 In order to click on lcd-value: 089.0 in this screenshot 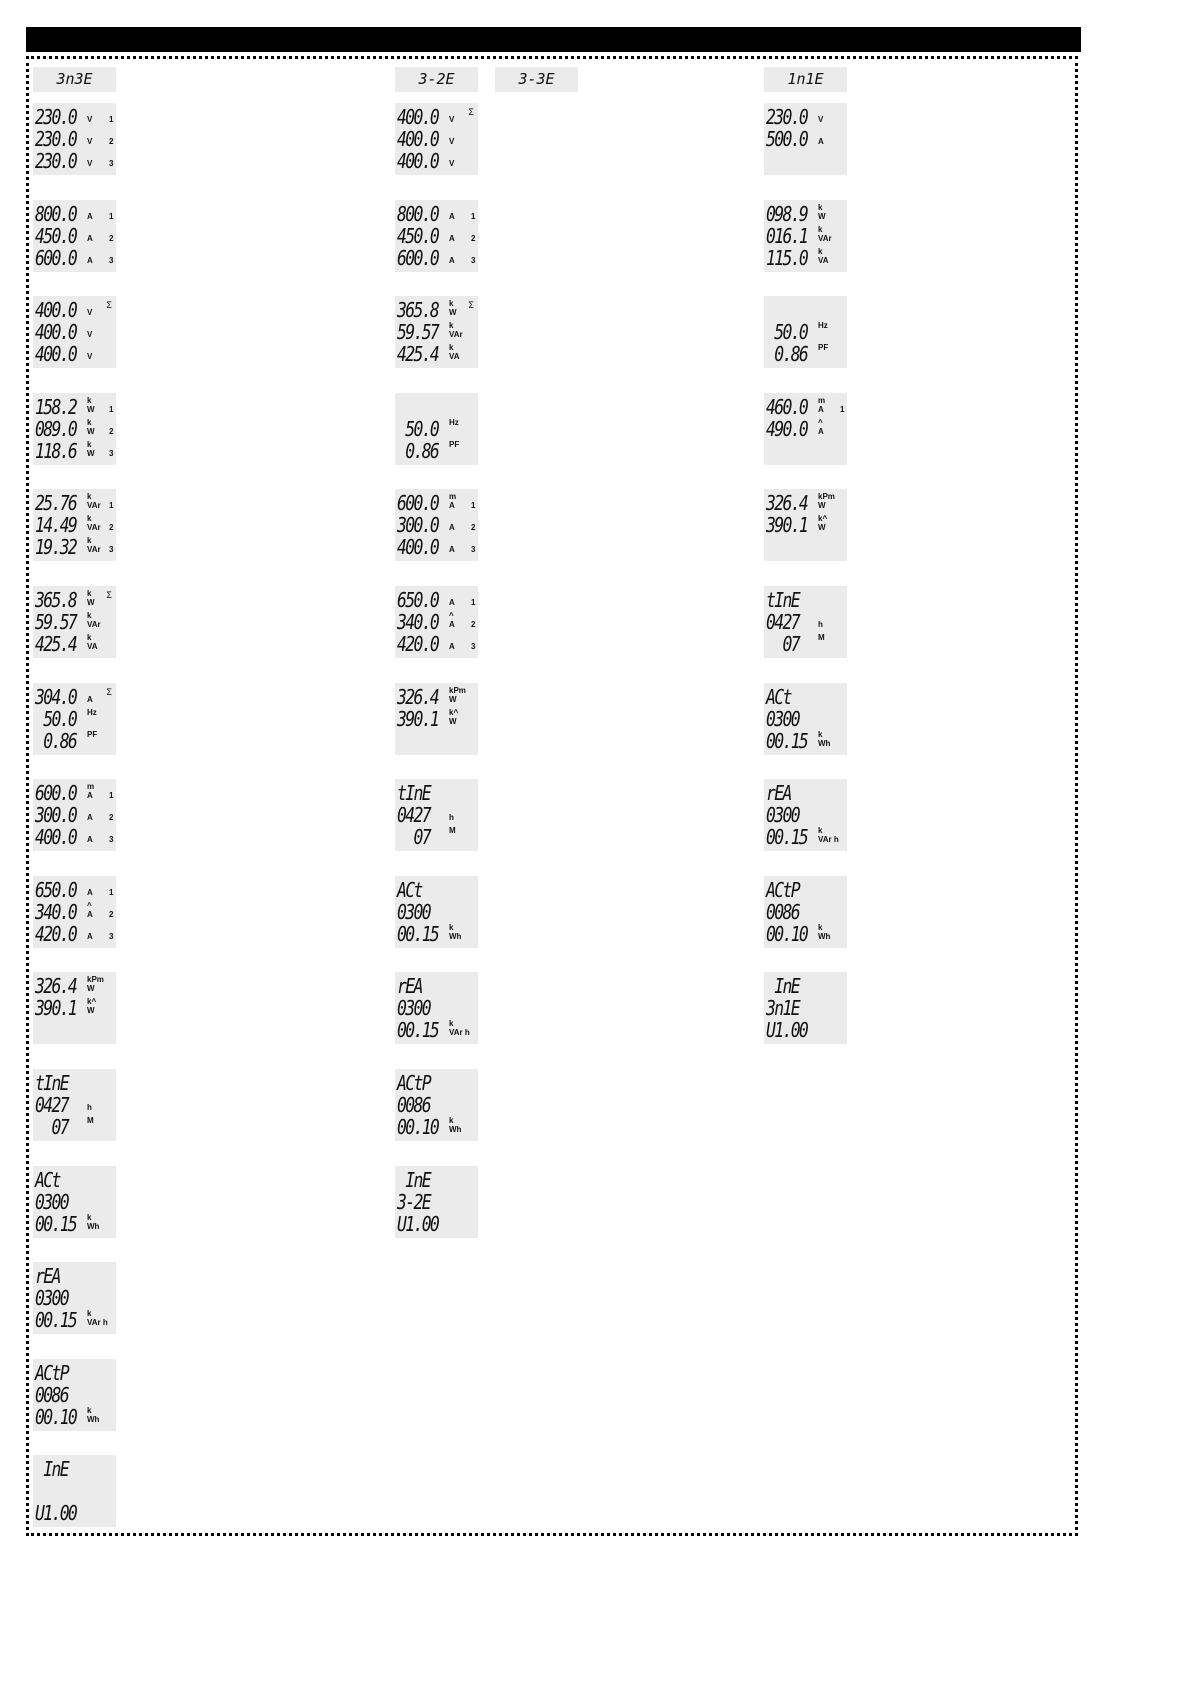, I will do `click(56, 428)`.